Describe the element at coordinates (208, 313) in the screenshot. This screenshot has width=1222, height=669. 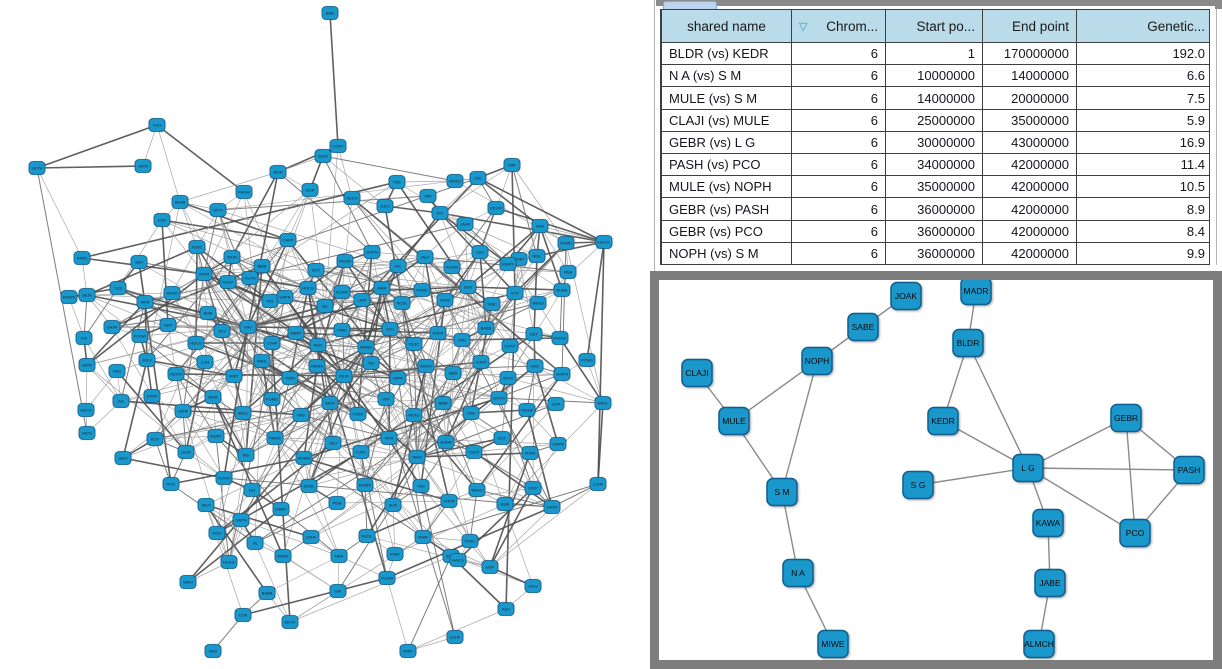
I see `overview-node: BOB` at that location.